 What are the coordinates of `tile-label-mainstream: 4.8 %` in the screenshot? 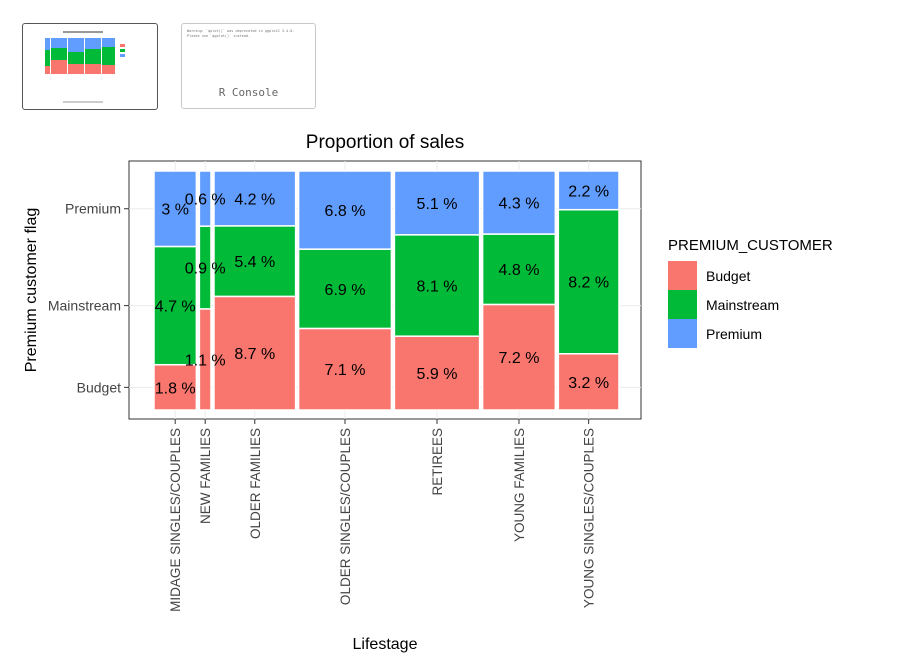 It's located at (519, 270).